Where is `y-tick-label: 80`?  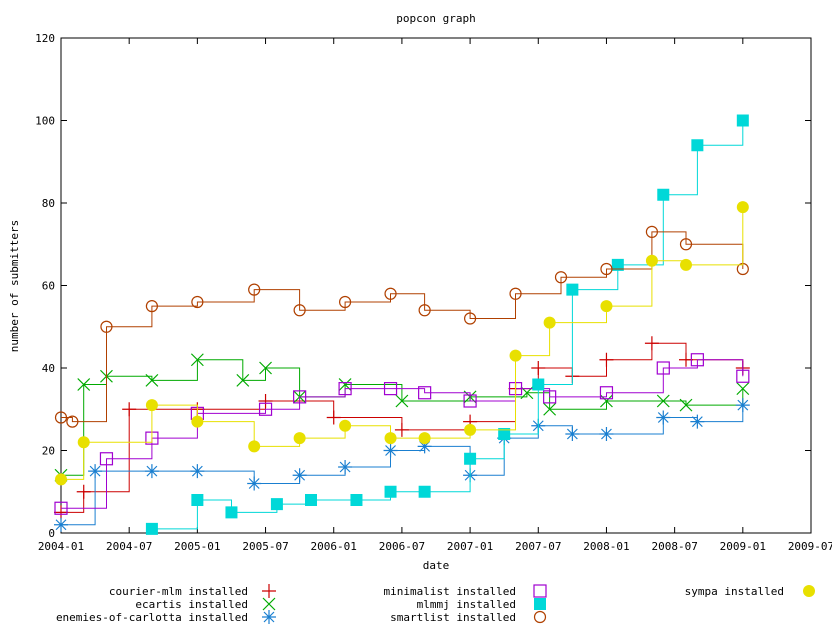
y-tick-label: 80 is located at coordinates (48, 203).